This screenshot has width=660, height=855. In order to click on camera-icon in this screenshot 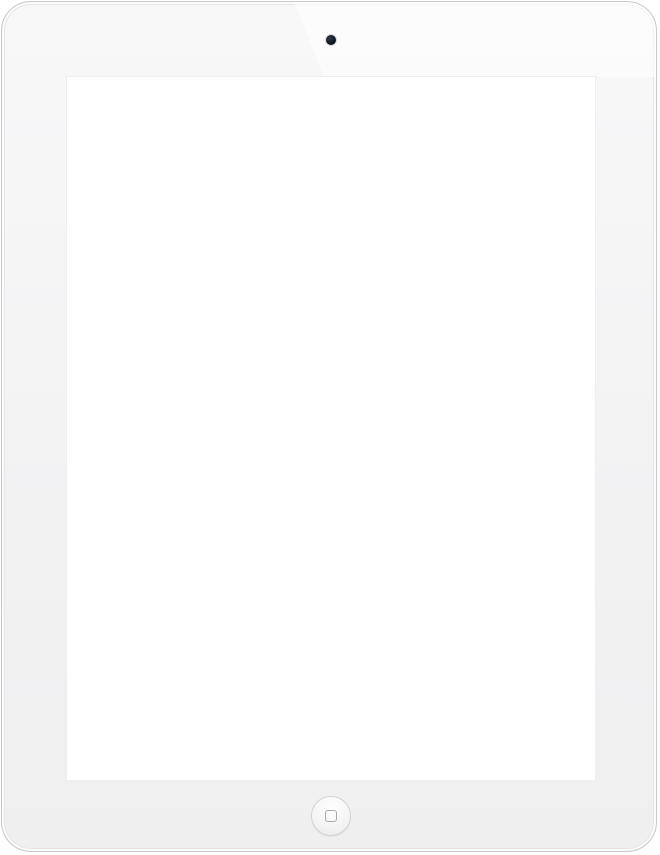, I will do `click(331, 40)`.